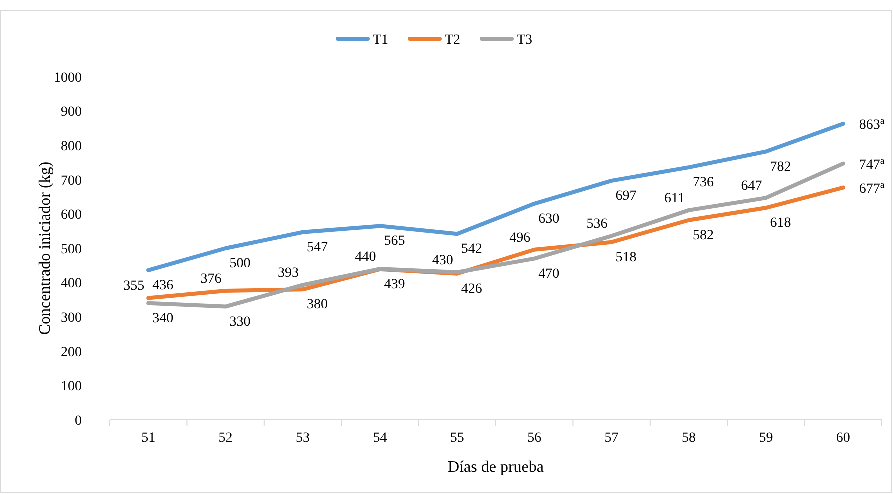  I want to click on data-label: 582, so click(703, 236).